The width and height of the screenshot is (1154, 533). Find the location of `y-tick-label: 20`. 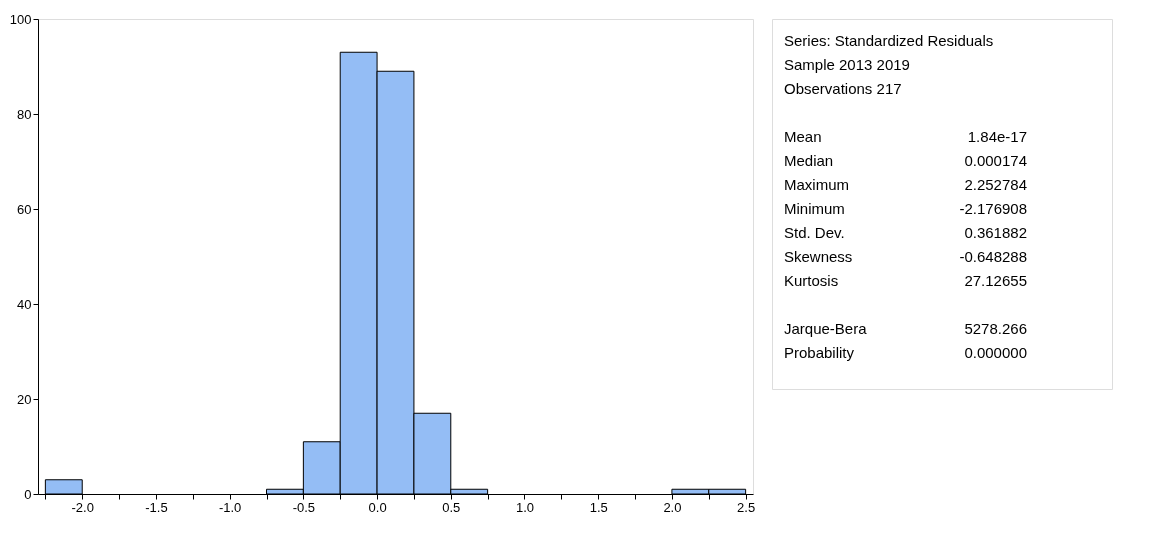

y-tick-label: 20 is located at coordinates (24, 399).